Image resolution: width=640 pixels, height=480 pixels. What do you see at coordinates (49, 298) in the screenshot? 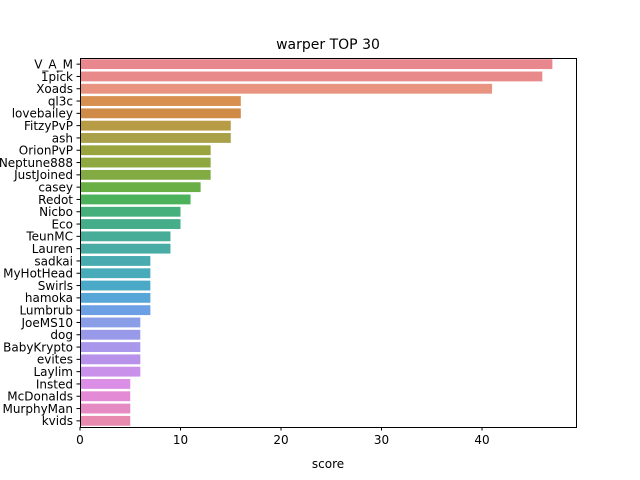
I see `y-tick-label-19: hamoka` at bounding box center [49, 298].